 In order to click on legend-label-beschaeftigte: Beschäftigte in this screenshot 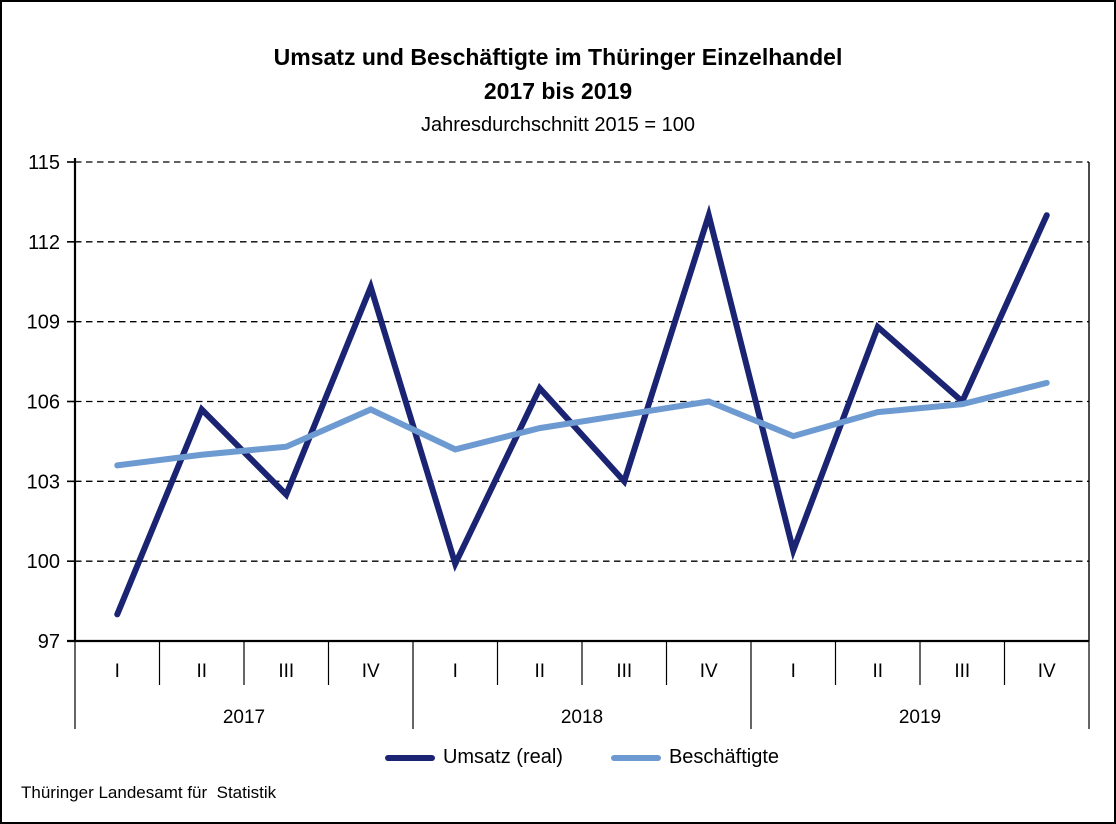, I will do `click(724, 757)`.